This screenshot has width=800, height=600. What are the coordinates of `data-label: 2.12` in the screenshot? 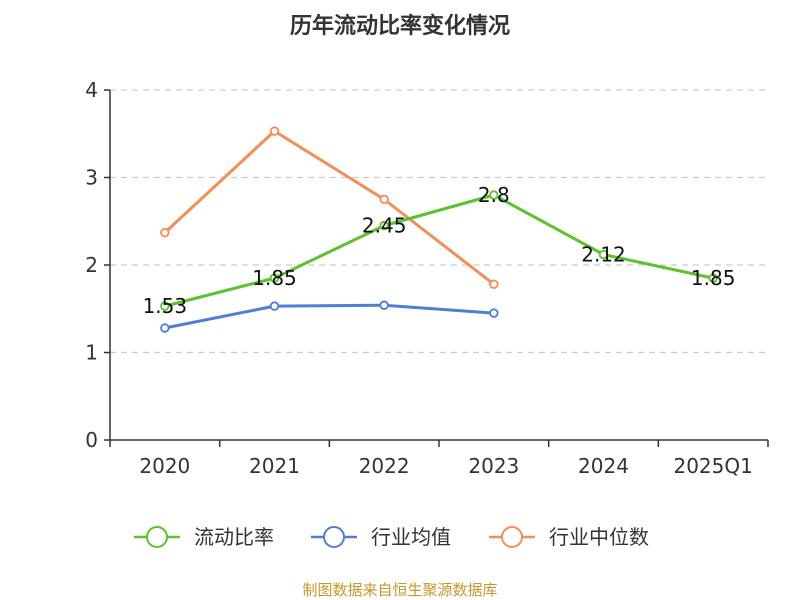 It's located at (603, 255).